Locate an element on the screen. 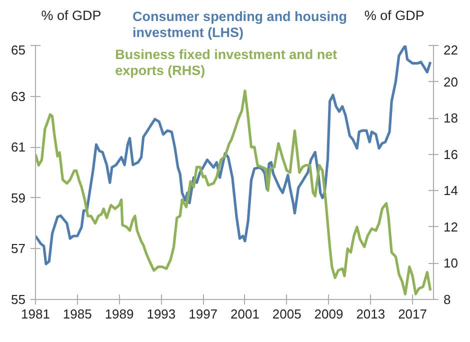 This screenshot has width=470, height=342. x-tick-label: 1993 is located at coordinates (161, 314).